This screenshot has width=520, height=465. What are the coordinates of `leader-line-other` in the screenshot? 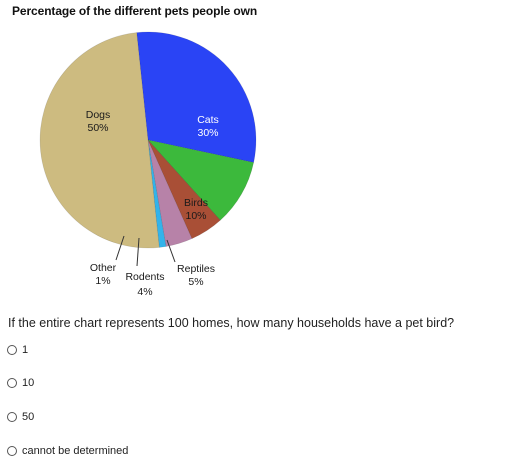 It's located at (120, 248).